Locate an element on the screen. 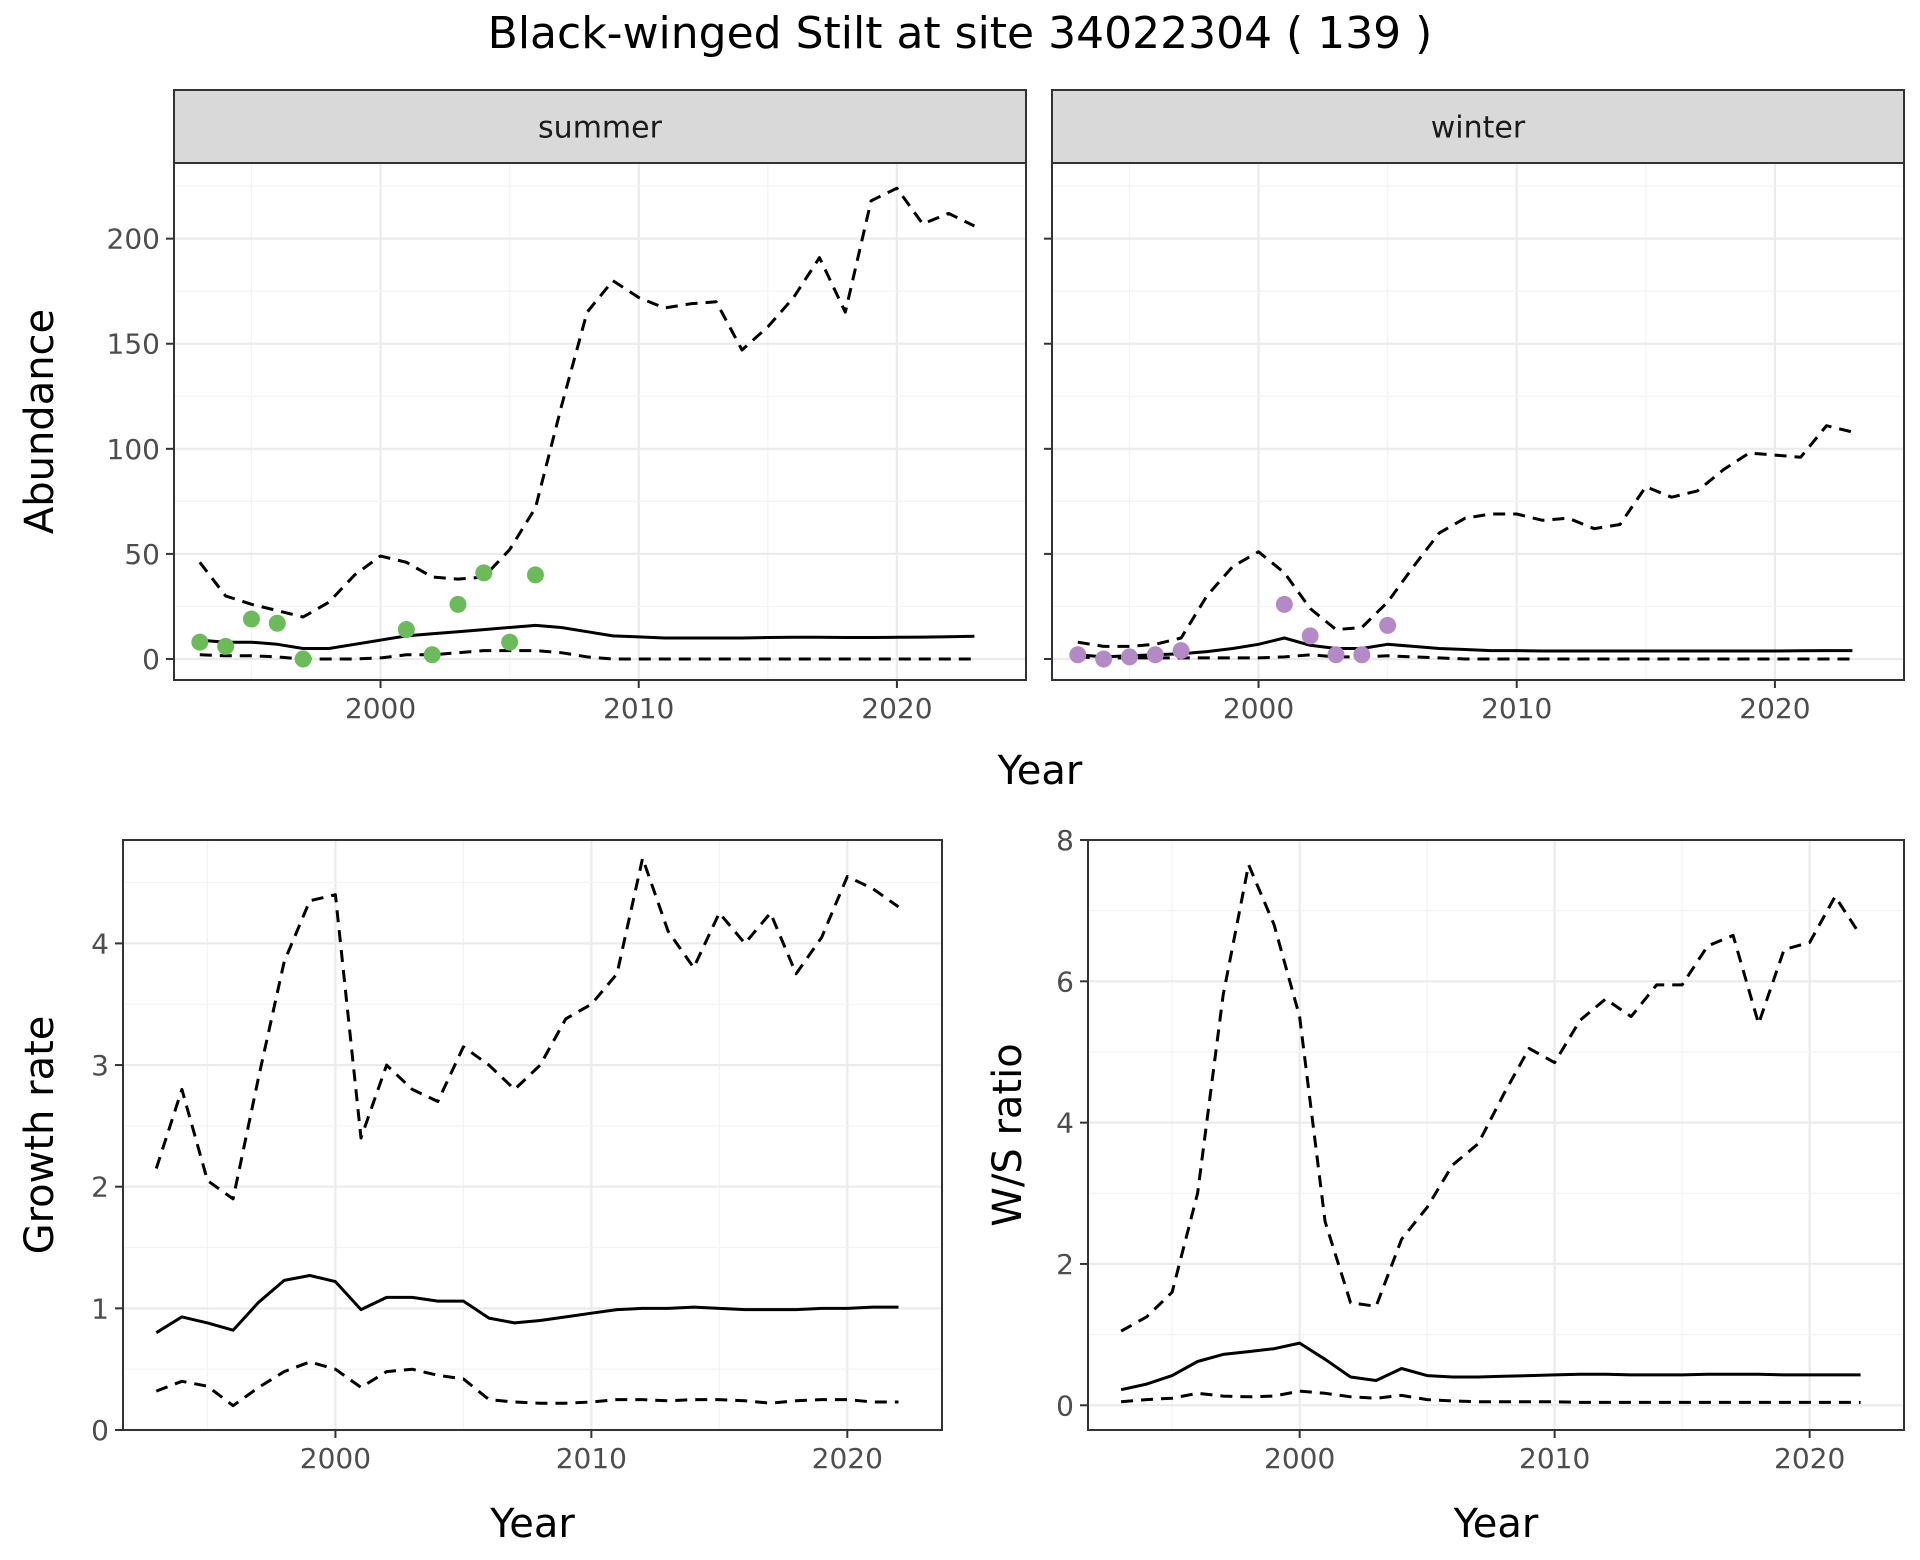 This screenshot has width=1920, height=1560. y-tick-label: 200 is located at coordinates (133, 239).